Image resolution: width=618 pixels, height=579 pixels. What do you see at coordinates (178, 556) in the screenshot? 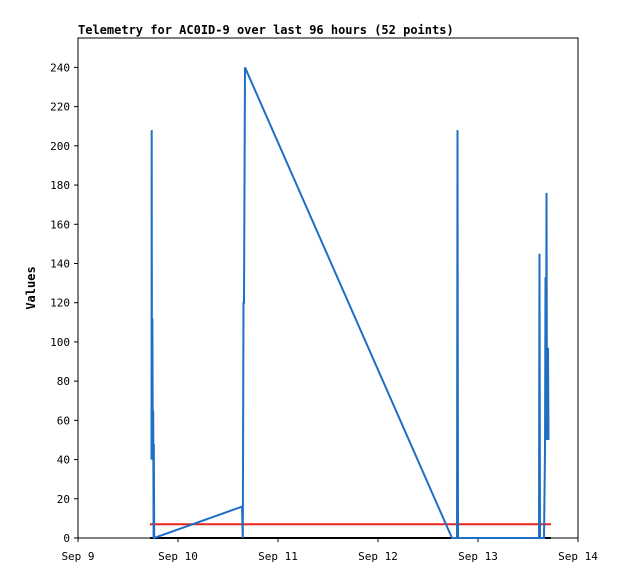
I see `x-tick-label: Sep 10` at bounding box center [178, 556].